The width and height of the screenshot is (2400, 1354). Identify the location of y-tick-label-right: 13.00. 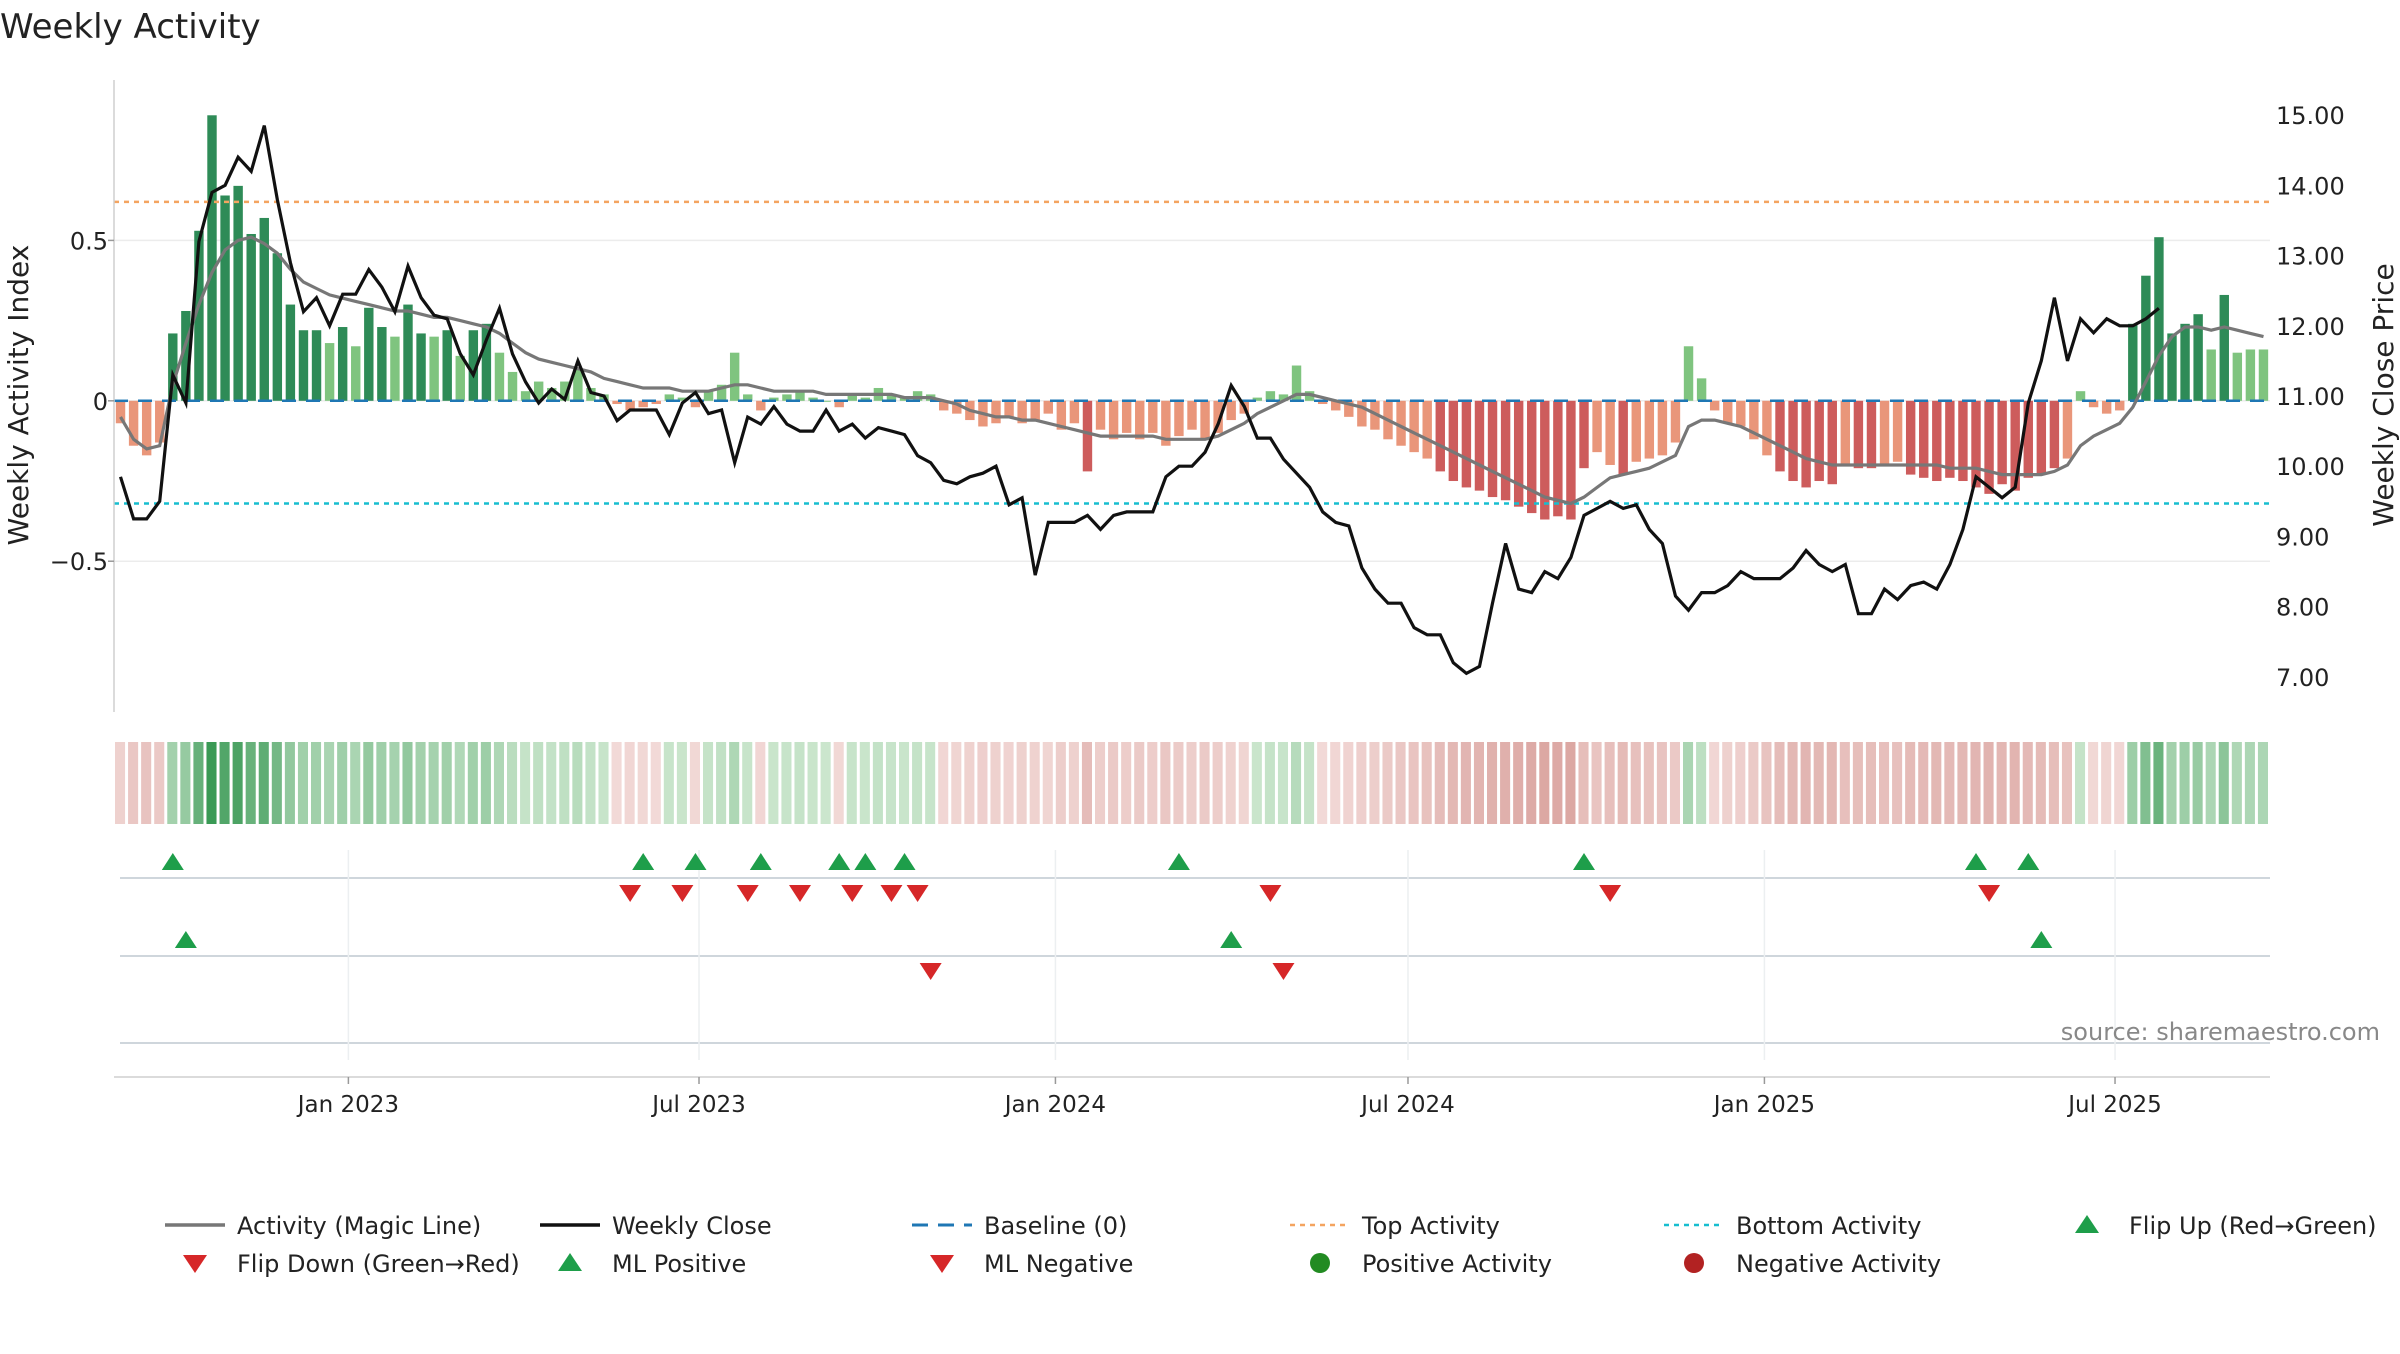
(2310, 257).